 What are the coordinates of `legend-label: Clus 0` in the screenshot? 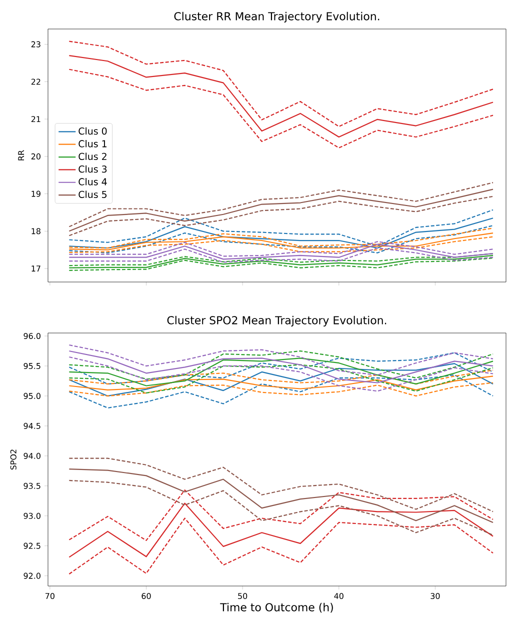 It's located at (92, 131).